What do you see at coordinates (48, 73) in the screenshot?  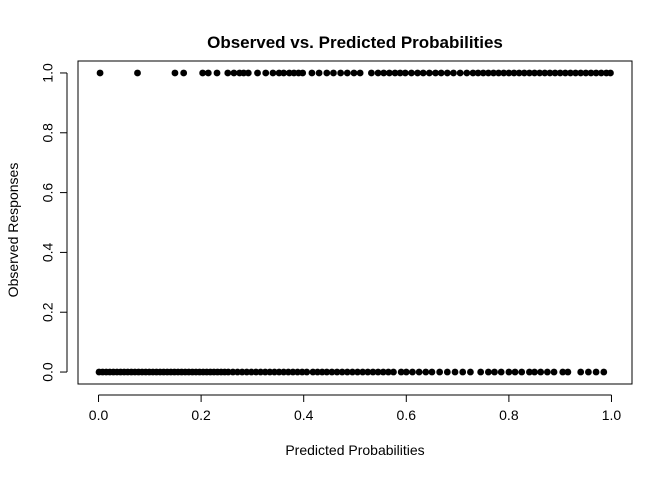 I see `y-tick-label: 1.0` at bounding box center [48, 73].